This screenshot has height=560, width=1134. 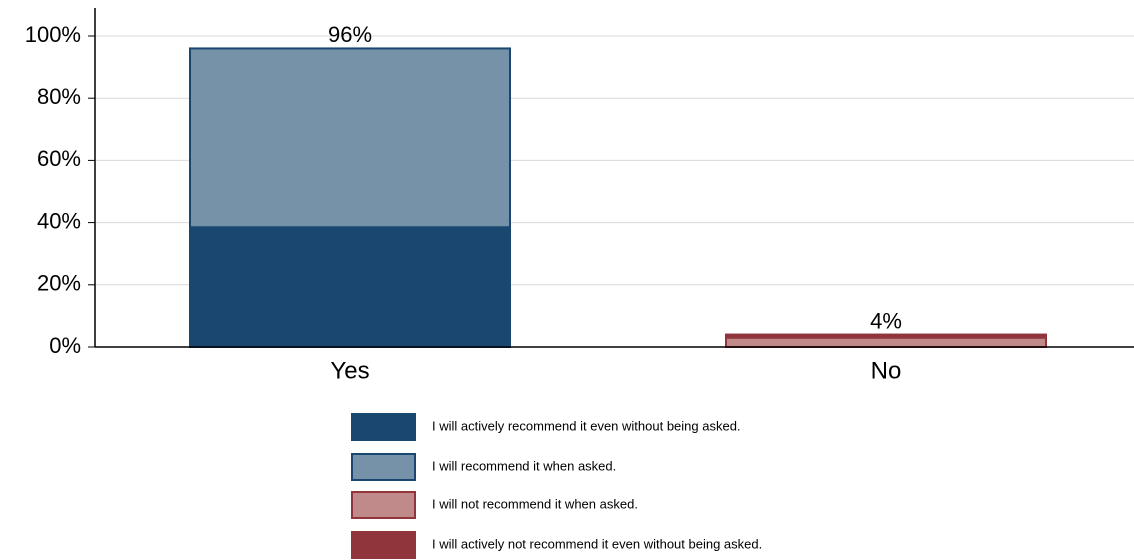 What do you see at coordinates (886, 370) in the screenshot?
I see `x-tick-label: No` at bounding box center [886, 370].